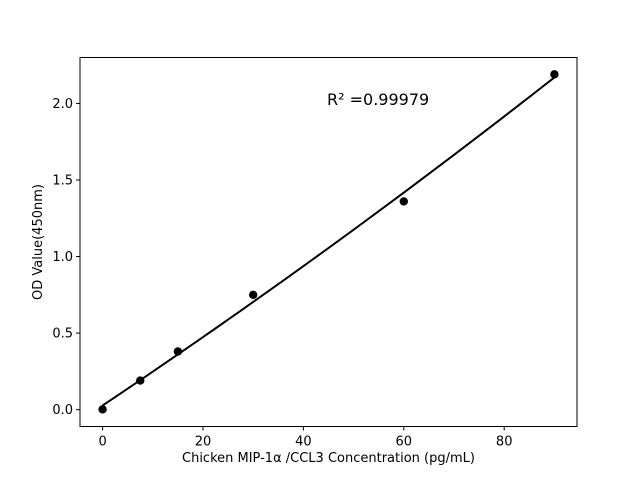 This screenshot has height=480, width=640. What do you see at coordinates (303, 442) in the screenshot?
I see `x-tick-label: 40` at bounding box center [303, 442].